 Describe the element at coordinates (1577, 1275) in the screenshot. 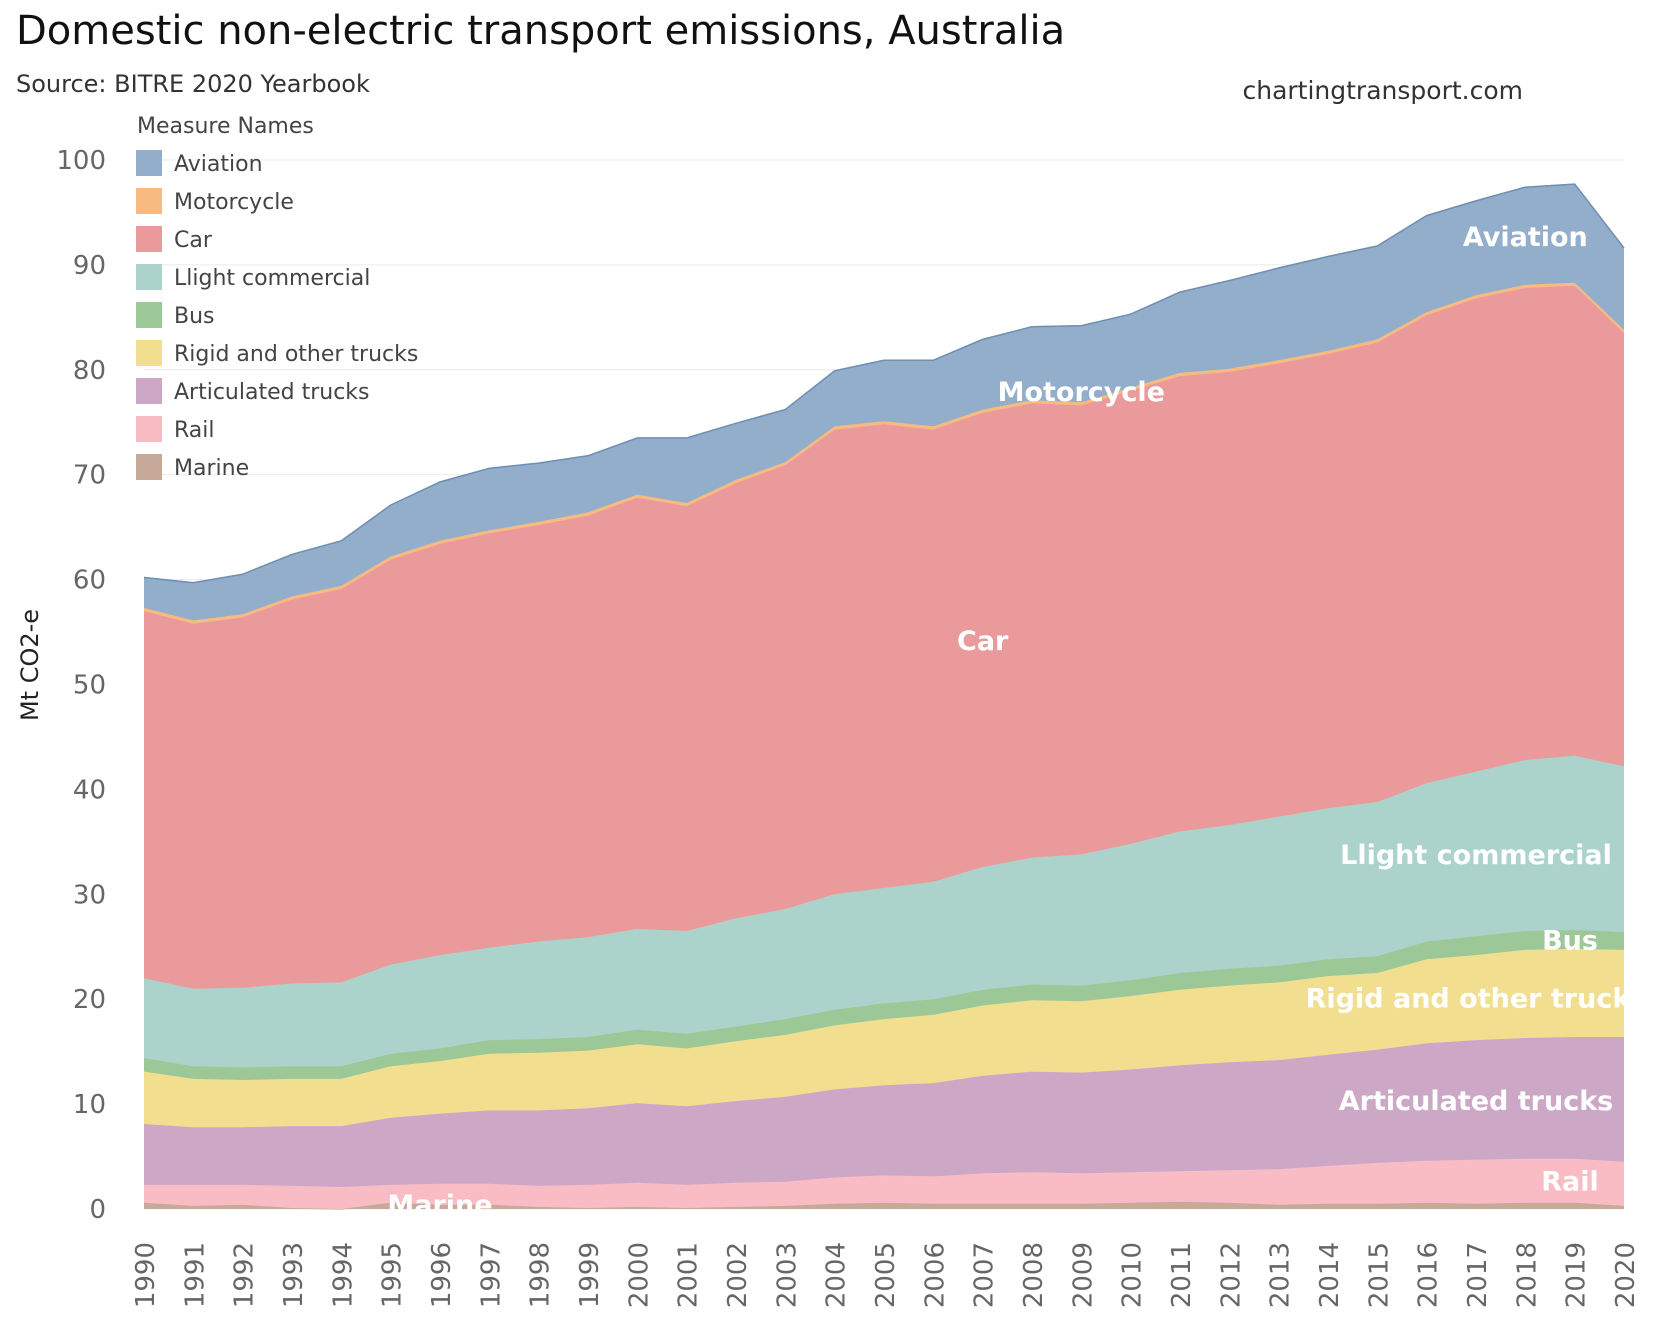

I see `x-tick-label: 2019` at that location.